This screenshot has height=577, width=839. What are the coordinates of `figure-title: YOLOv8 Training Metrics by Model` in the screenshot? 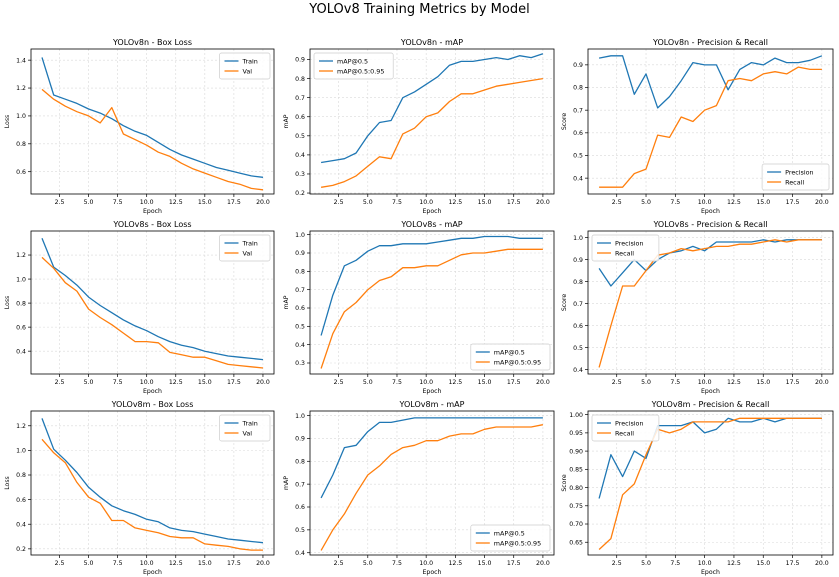 It's located at (419, 9).